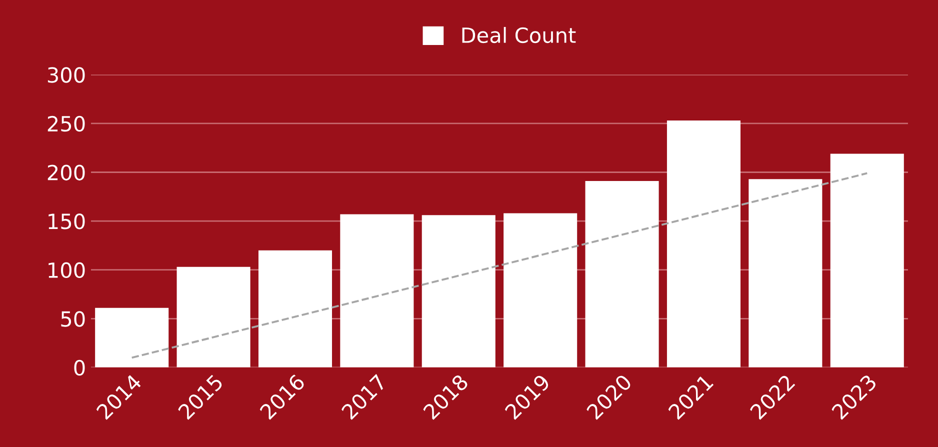  Describe the element at coordinates (66, 270) in the screenshot. I see `y-tick-label: 100` at that location.